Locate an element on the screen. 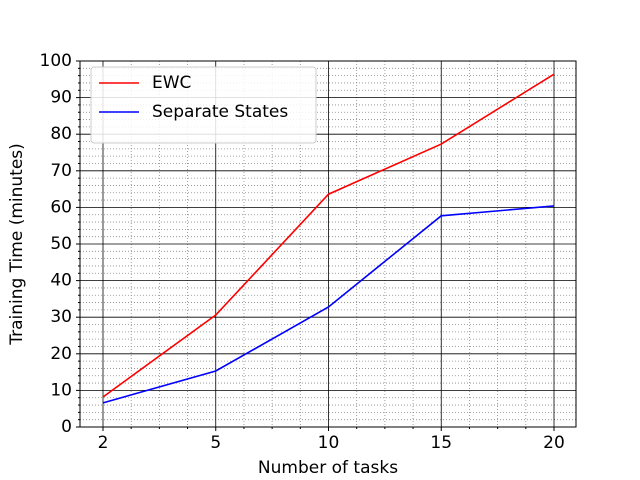 The height and width of the screenshot is (480, 640). y-tick-label: 50 is located at coordinates (61, 244).